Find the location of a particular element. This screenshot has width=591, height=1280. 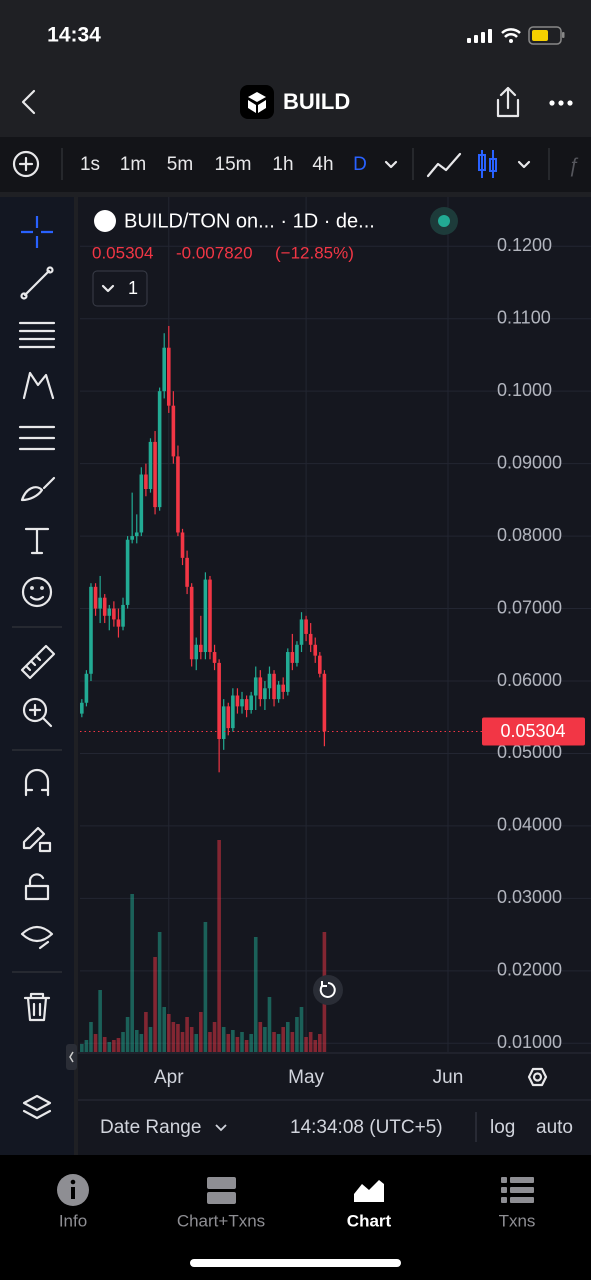

reset-icon is located at coordinates (327, 989).